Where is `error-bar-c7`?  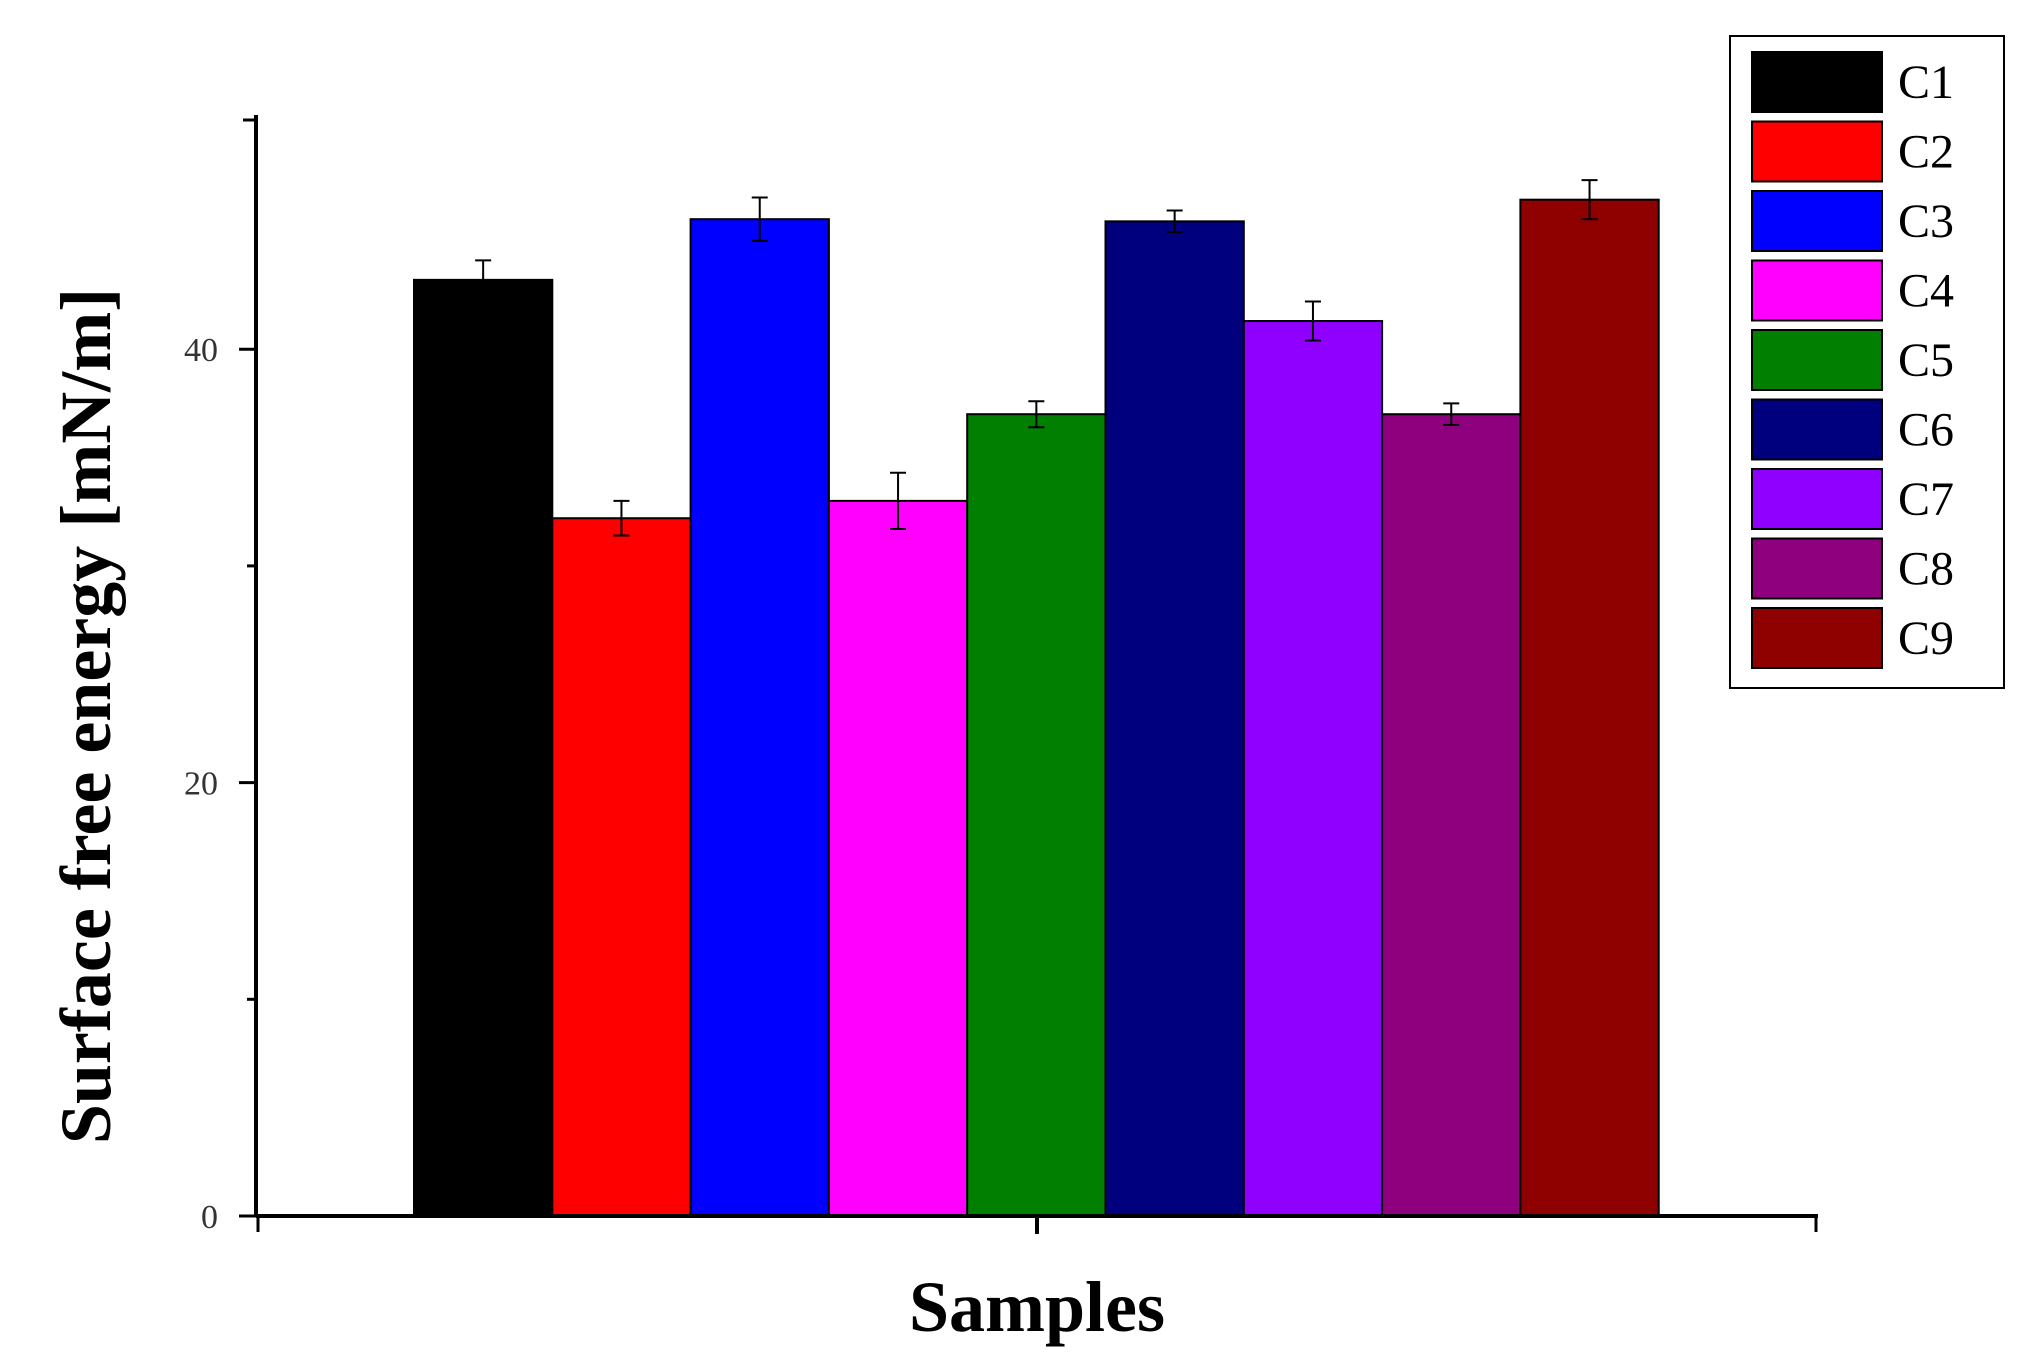
error-bar-c7 is located at coordinates (1312, 321).